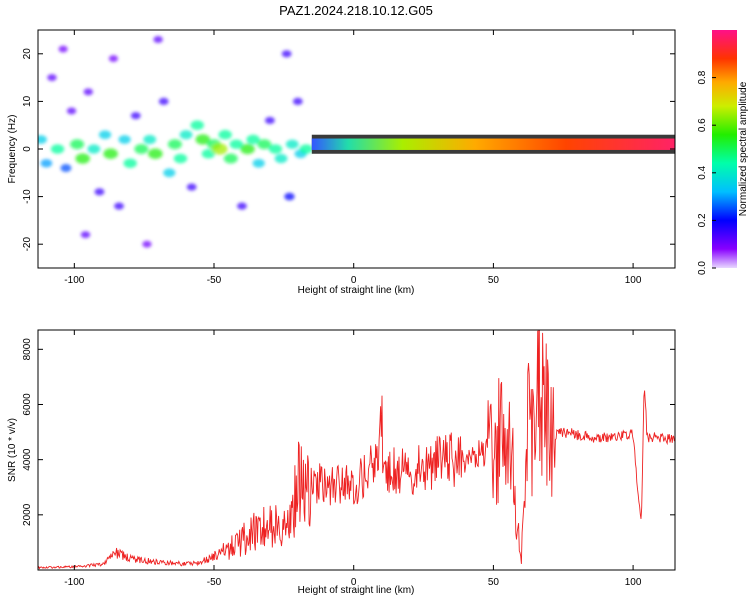 The width and height of the screenshot is (750, 600). Describe the element at coordinates (27, 54) in the screenshot. I see `y-tick-label: 20` at that location.